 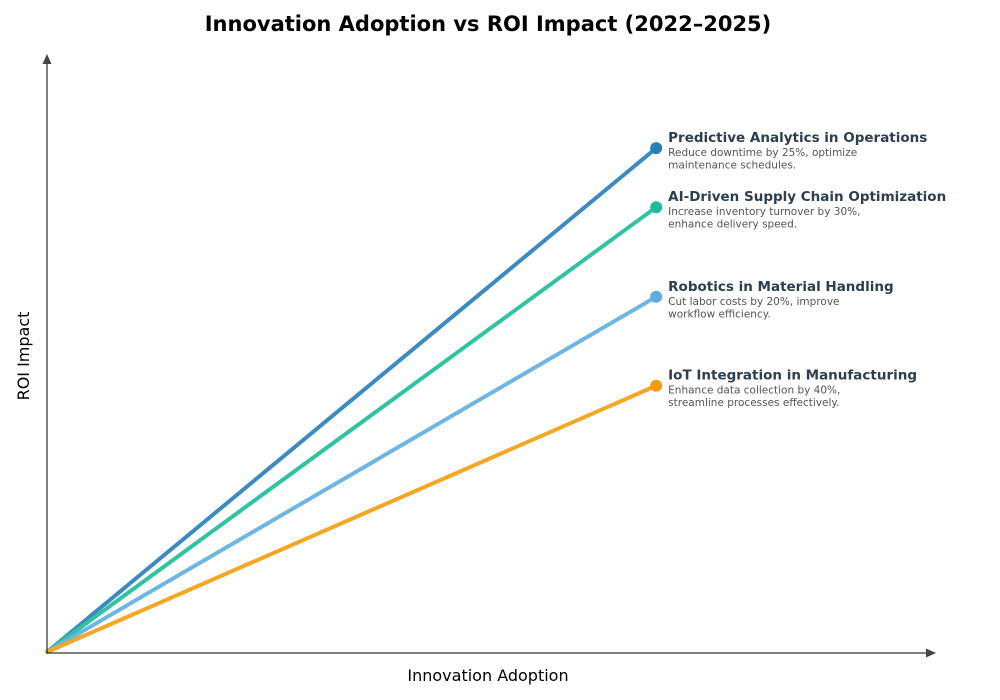 I want to click on y-axis-label: ROI Impact, so click(x=23, y=356).